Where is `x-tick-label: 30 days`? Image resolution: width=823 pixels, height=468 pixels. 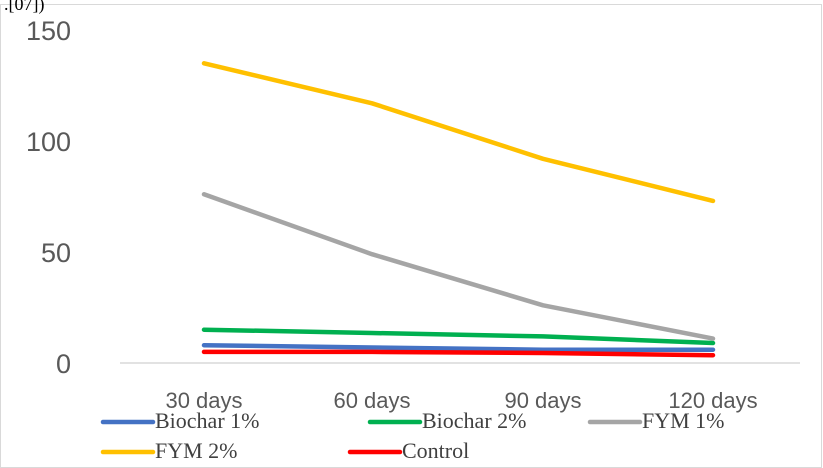 x-tick-label: 30 days is located at coordinates (203, 400).